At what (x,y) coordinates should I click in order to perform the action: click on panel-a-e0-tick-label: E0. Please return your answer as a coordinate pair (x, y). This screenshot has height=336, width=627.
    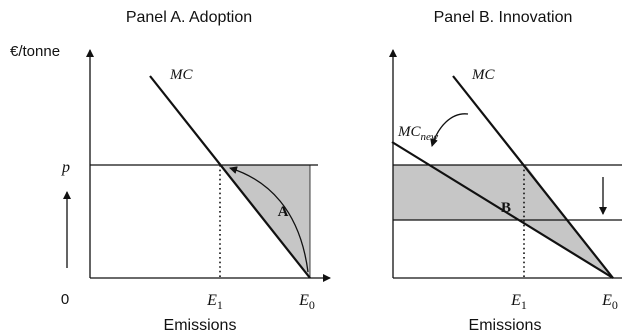
    Looking at the image, I should click on (306, 302).